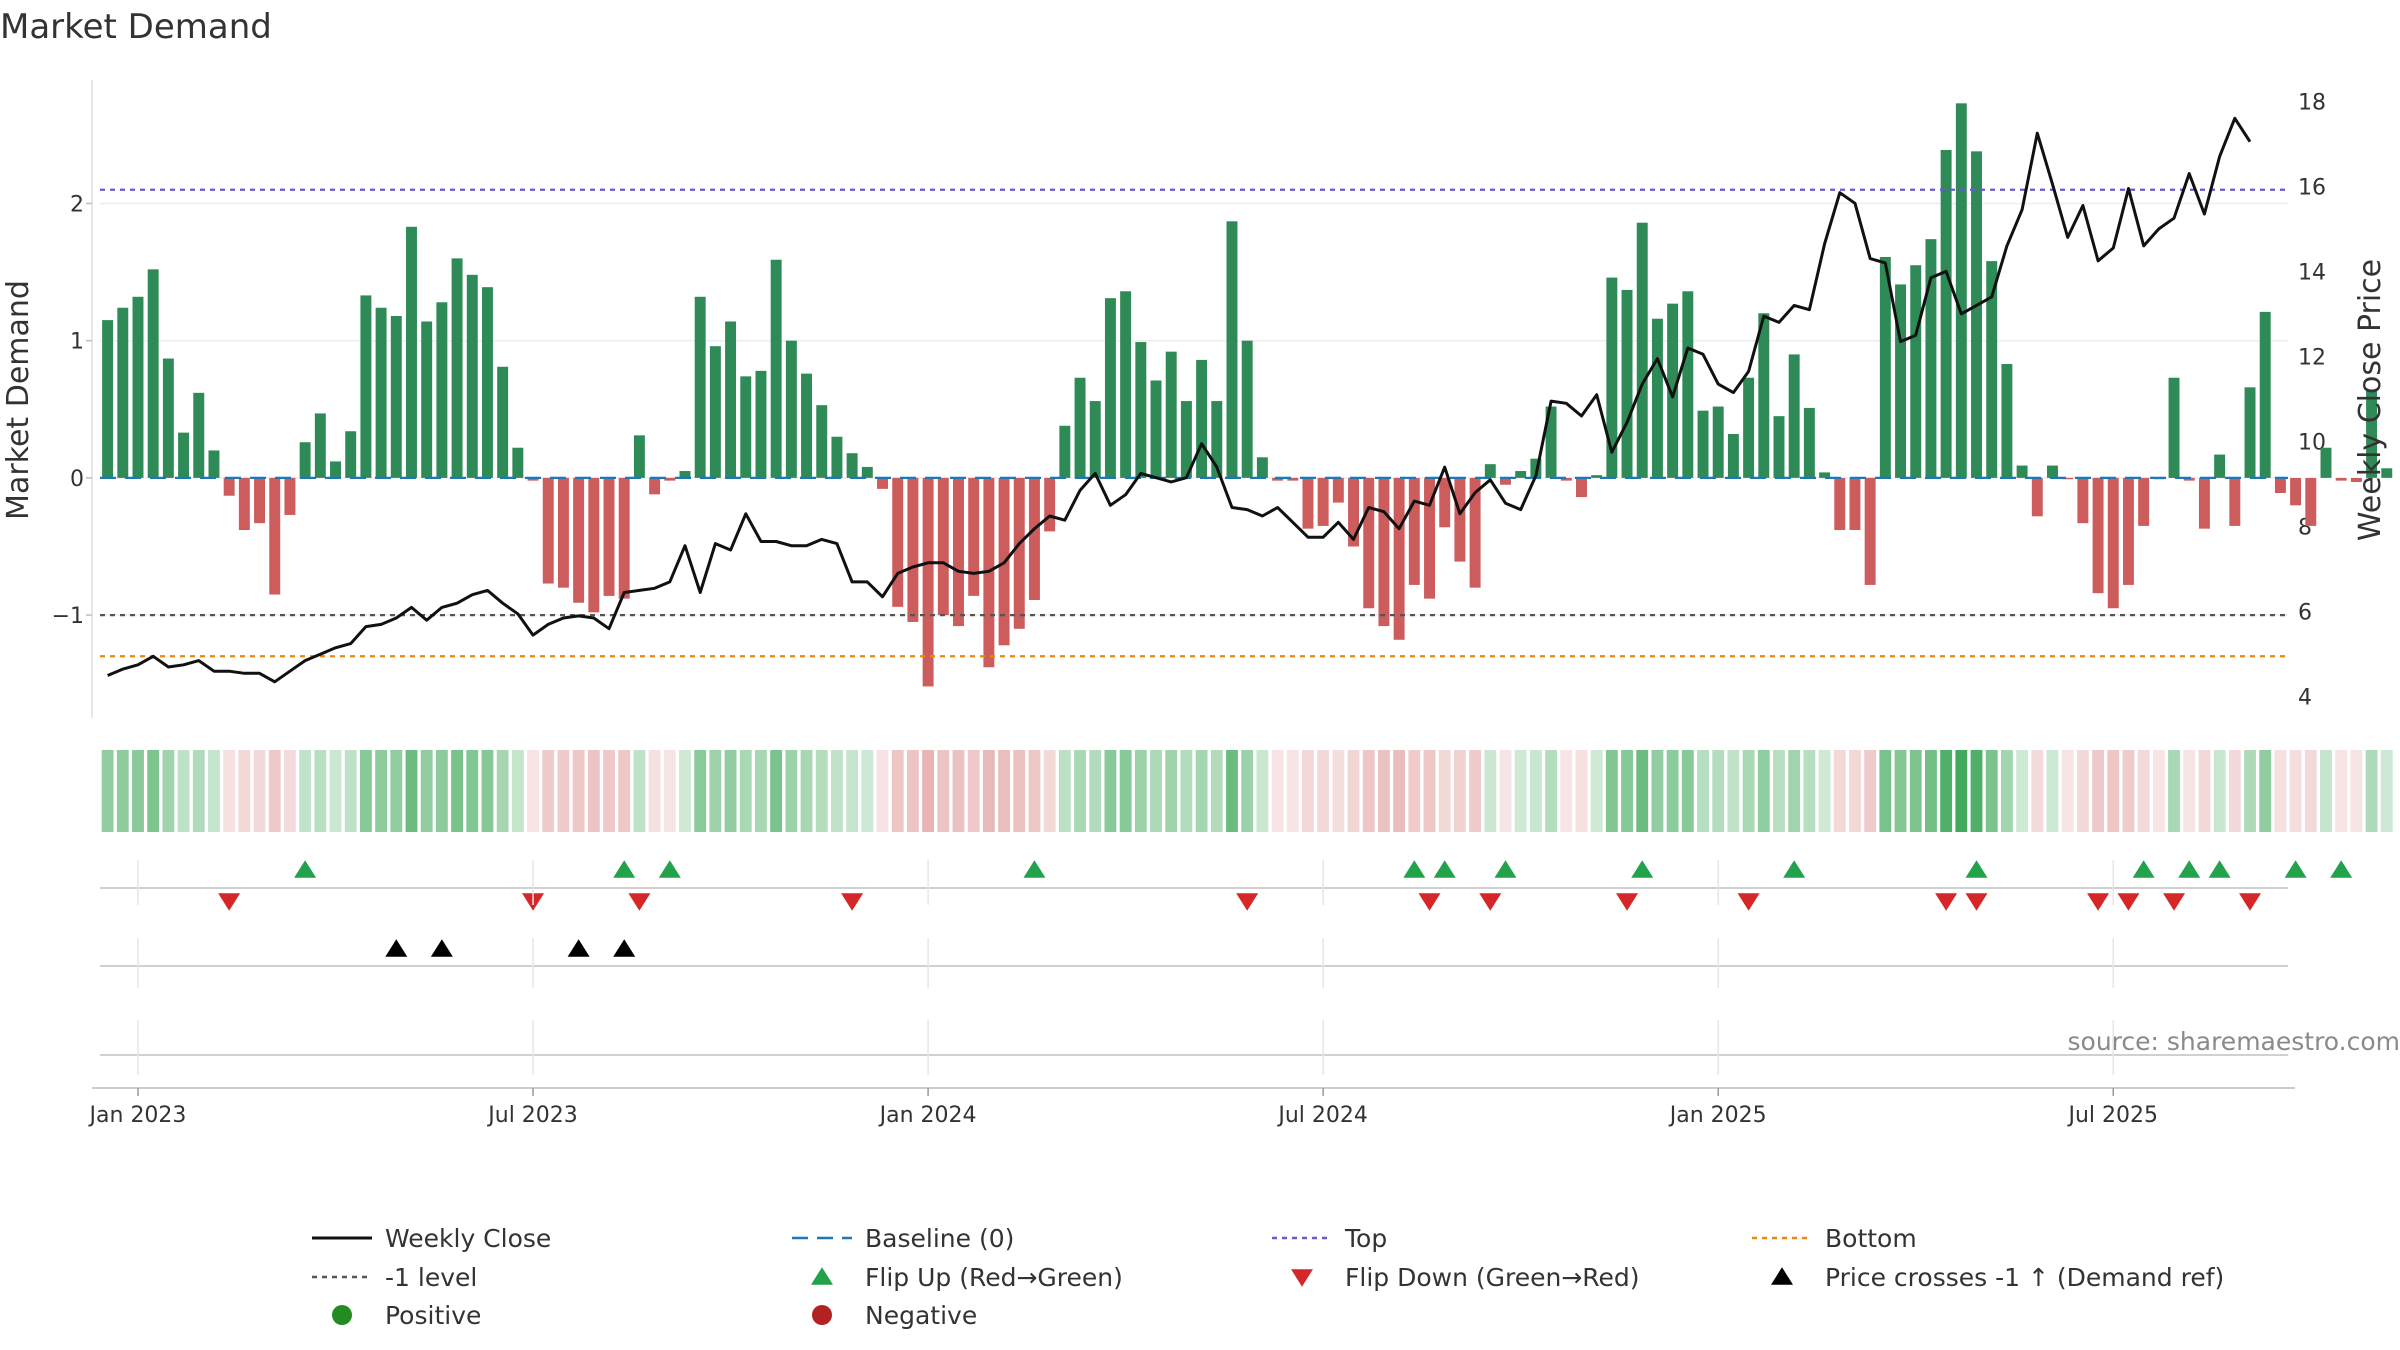 This screenshot has height=1350, width=2400. What do you see at coordinates (1194, 953) in the screenshot?
I see `price-cross-panel` at bounding box center [1194, 953].